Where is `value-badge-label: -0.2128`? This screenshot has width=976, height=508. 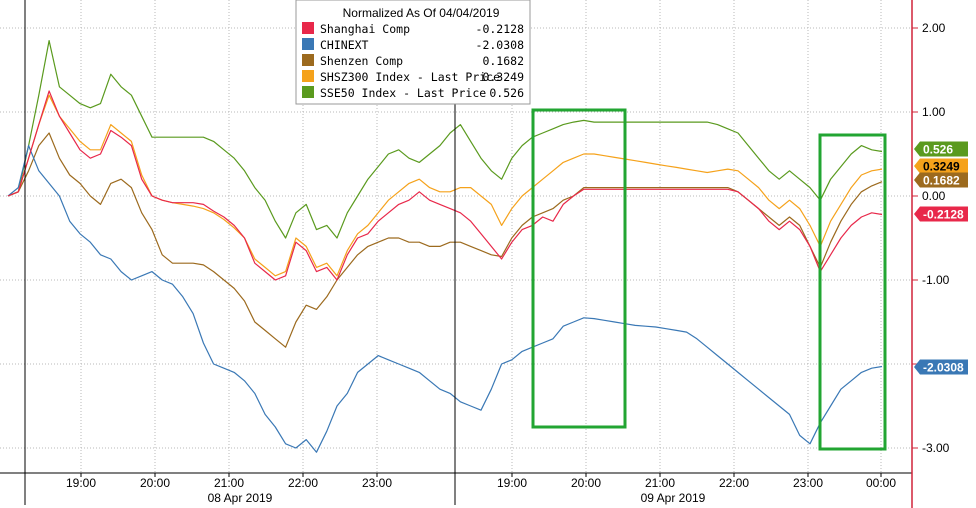 value-badge-label: -0.2128 is located at coordinates (943, 215).